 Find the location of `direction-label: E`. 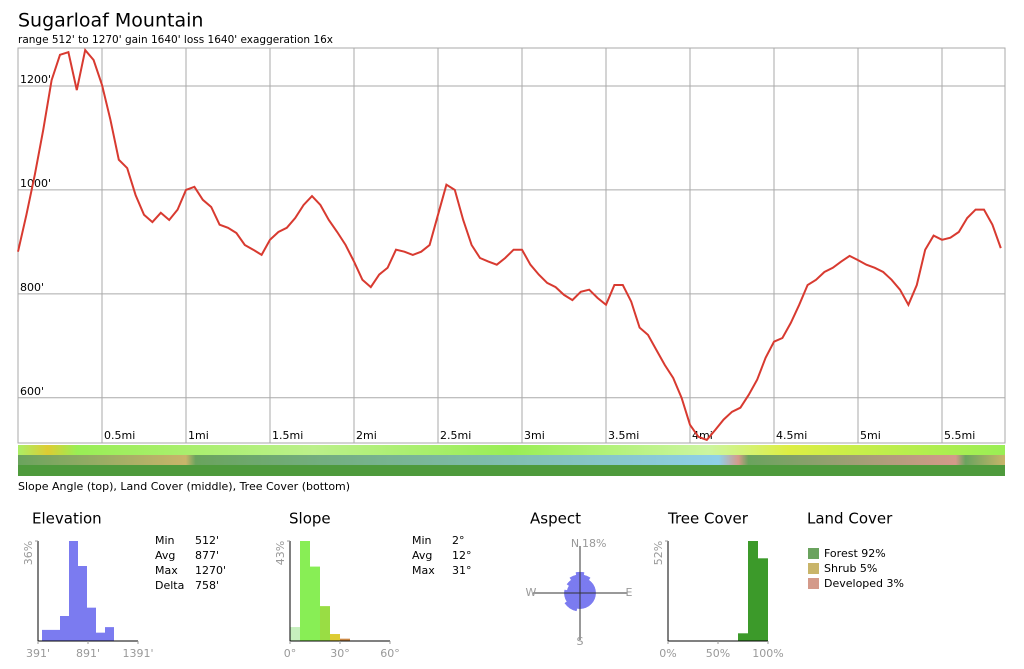

direction-label: E is located at coordinates (629, 592).